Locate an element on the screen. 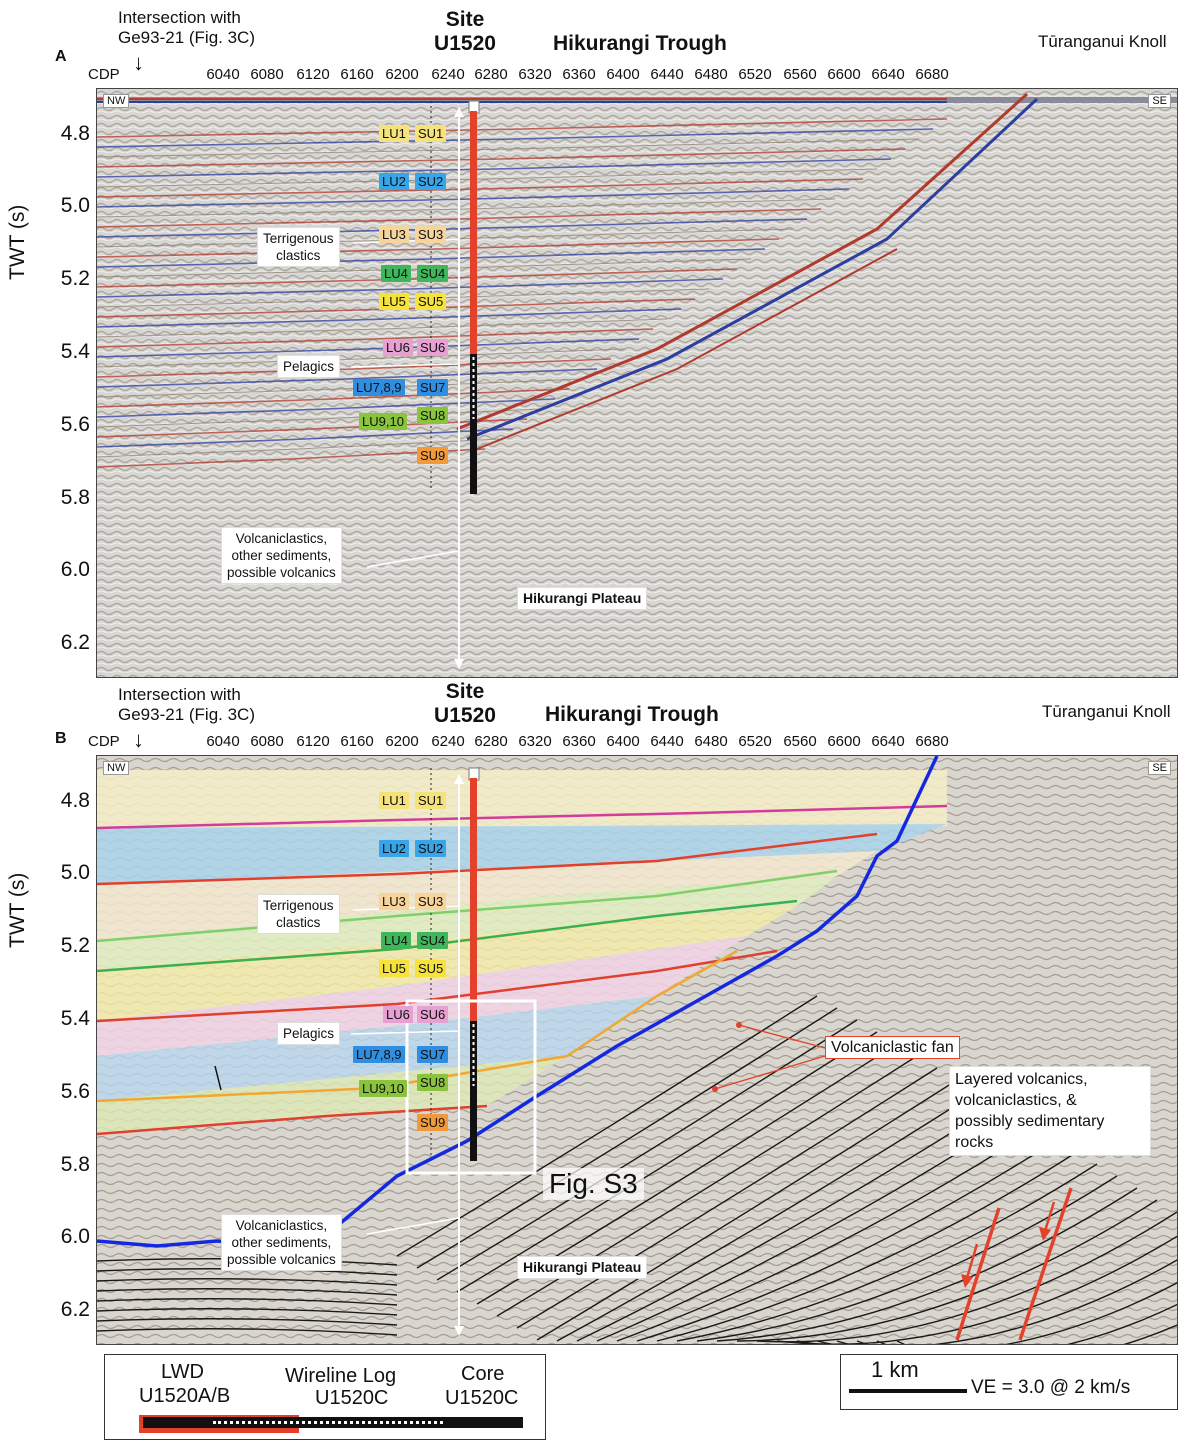 The width and height of the screenshot is (1187, 1444). lithologic-unit-tag: LU2 is located at coordinates (394, 181).